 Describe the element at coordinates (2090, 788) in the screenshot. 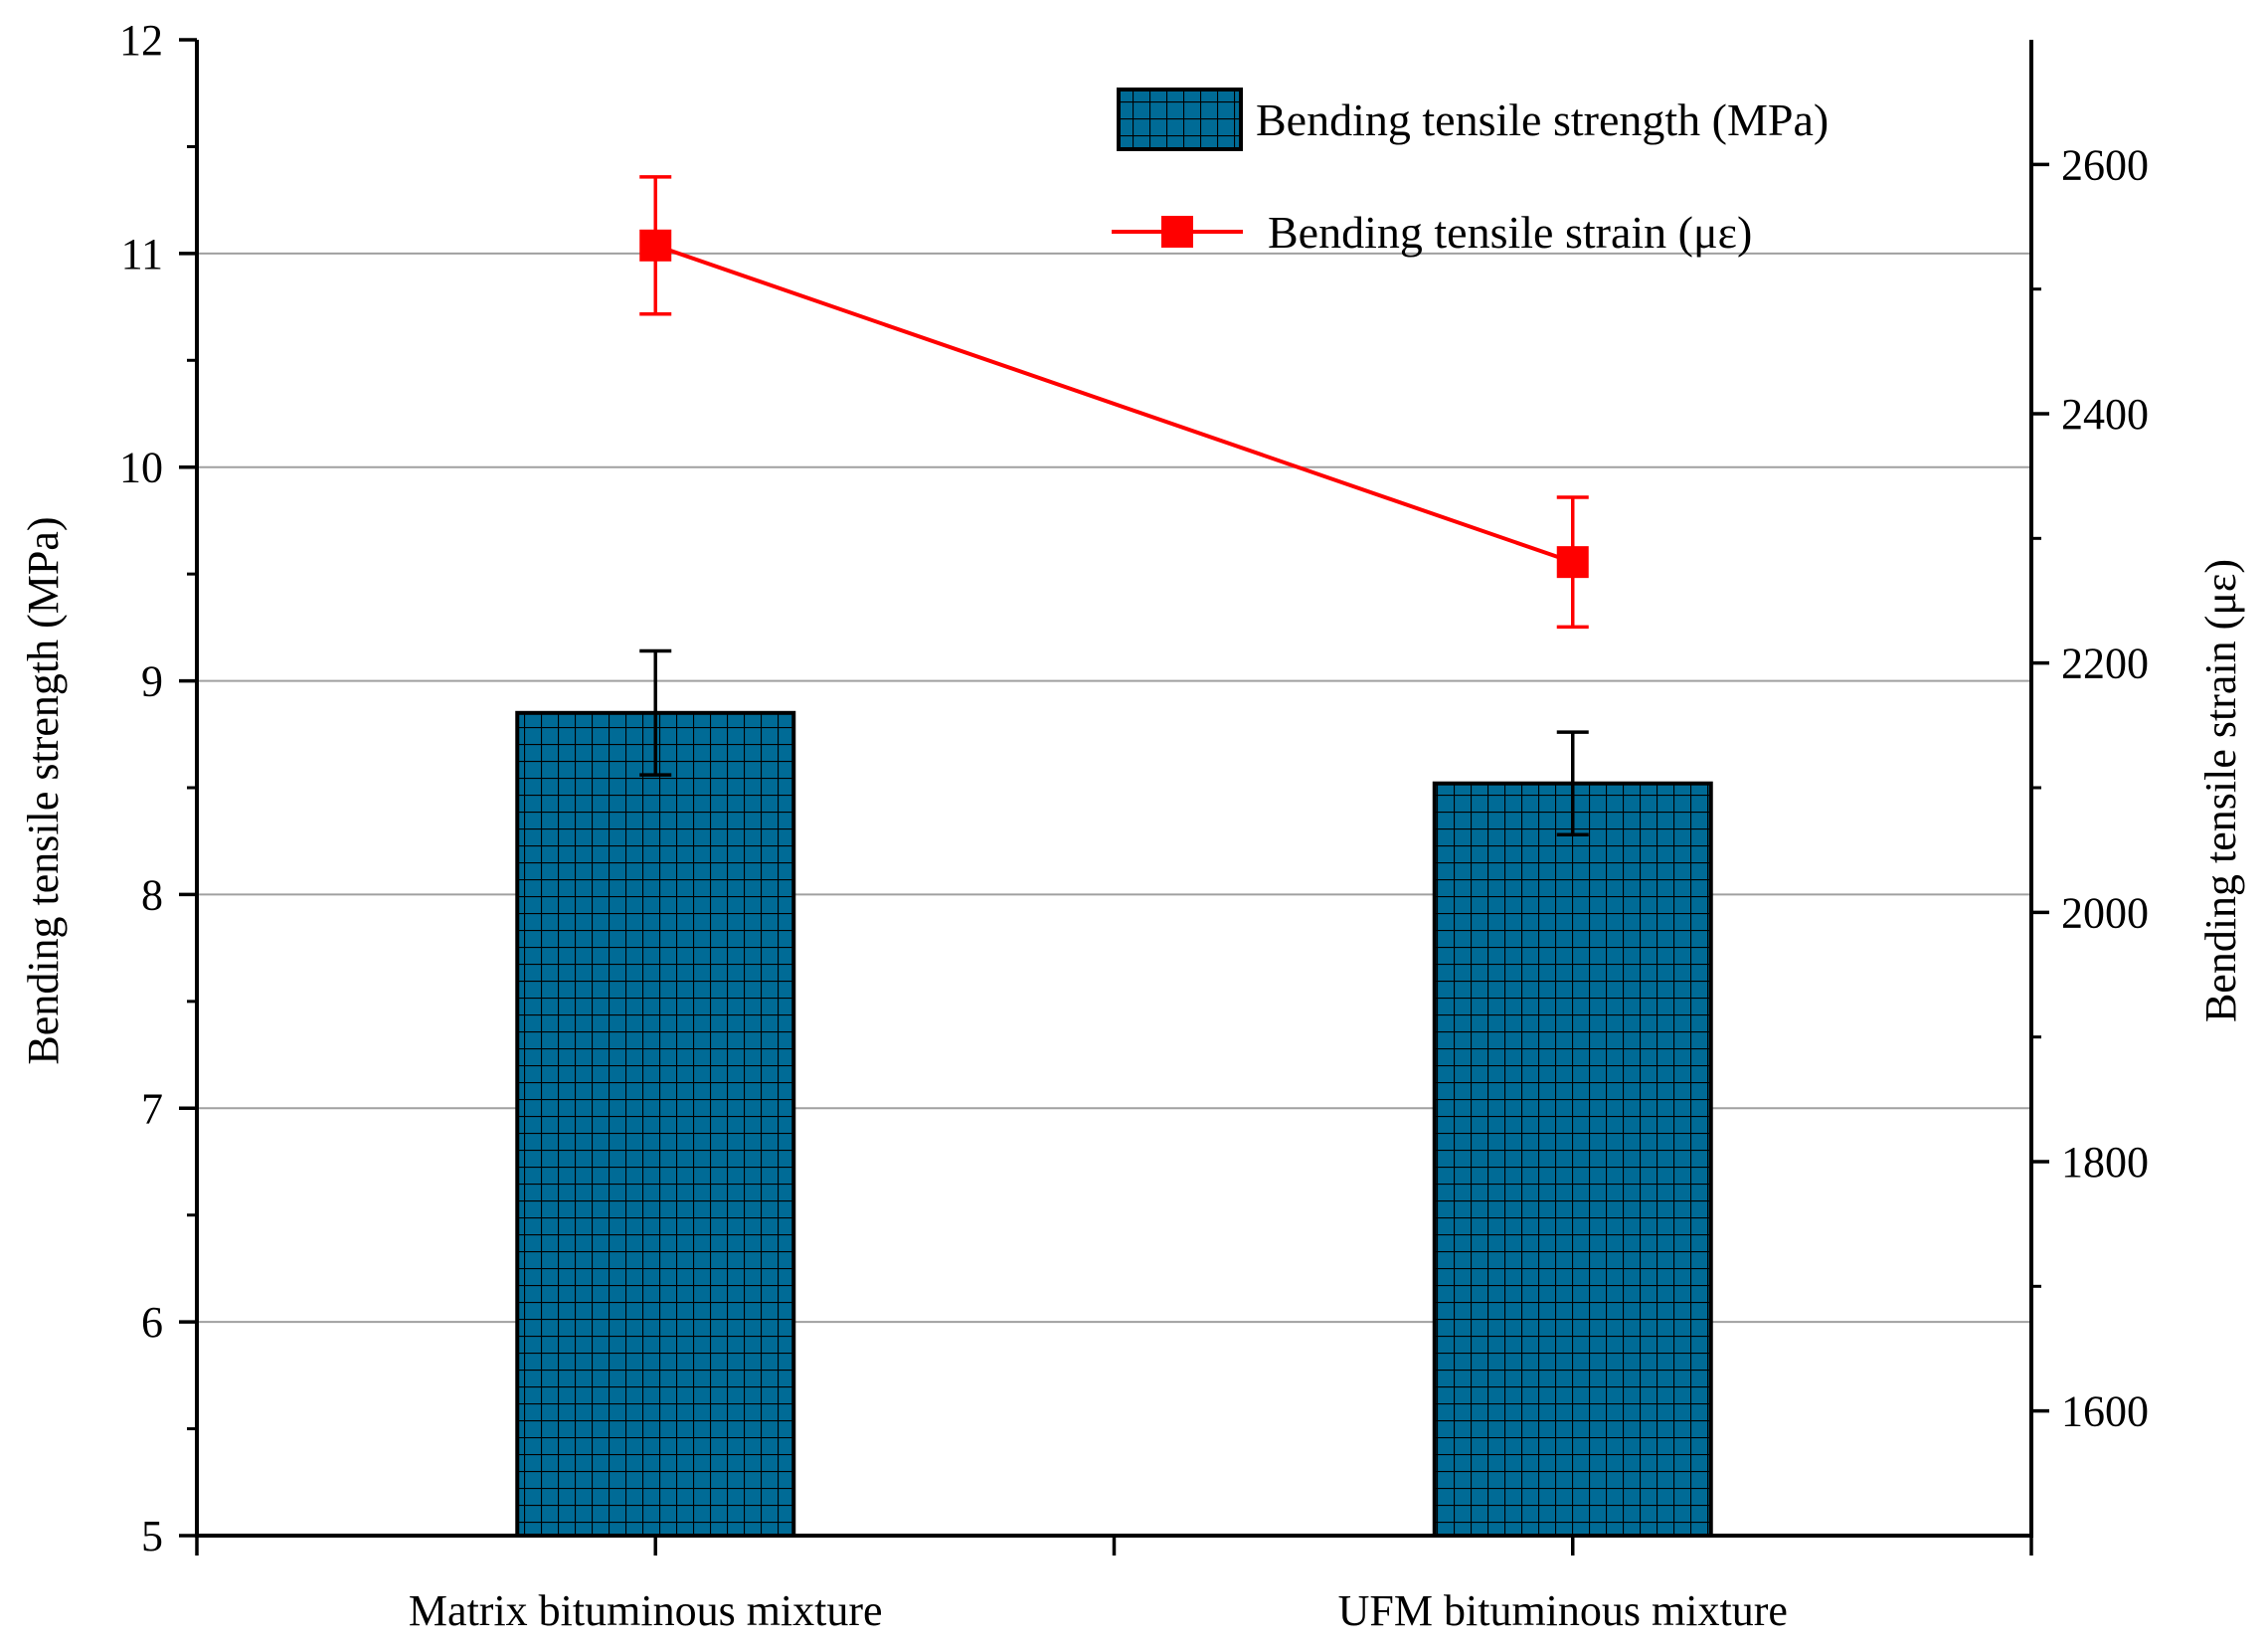

I see `right-axis-ticks: 1600 1800 2000 2200 2400 2600` at that location.